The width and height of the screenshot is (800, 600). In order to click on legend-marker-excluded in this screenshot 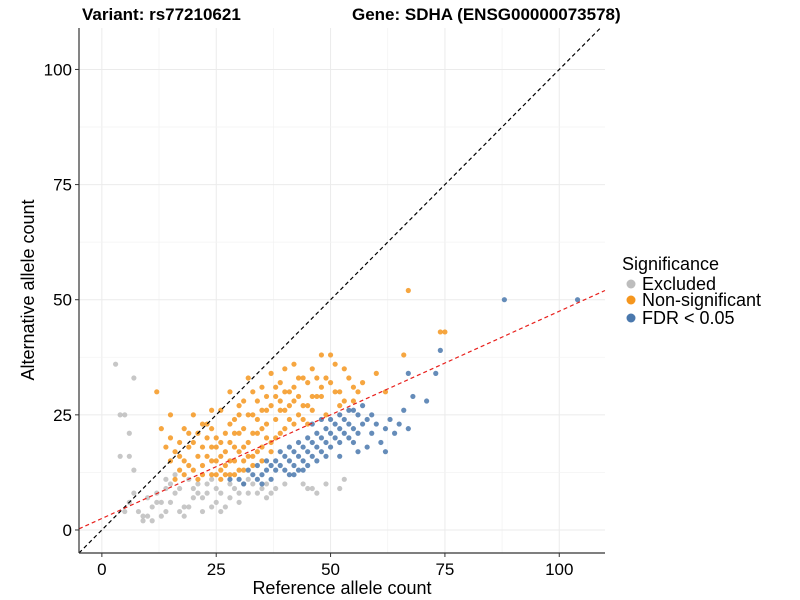, I will do `click(631, 284)`.